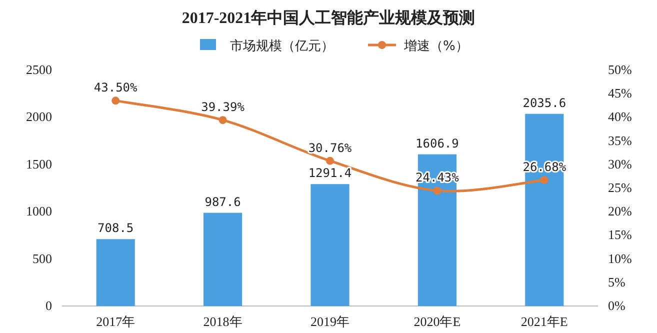 This screenshot has height=333, width=657. What do you see at coordinates (39, 164) in the screenshot?
I see `y-tick-label: 1500` at bounding box center [39, 164].